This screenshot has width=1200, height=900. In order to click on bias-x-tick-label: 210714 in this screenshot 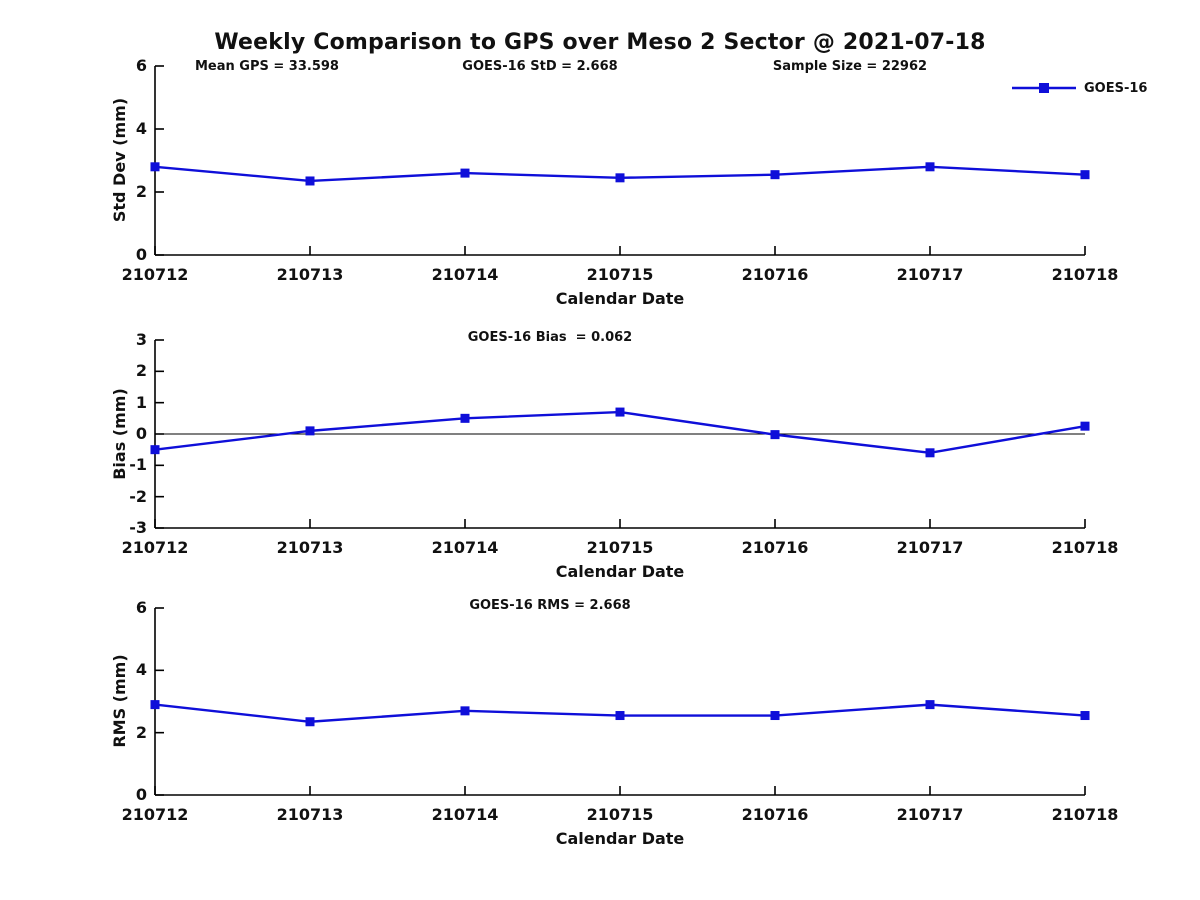, I will do `click(465, 547)`.